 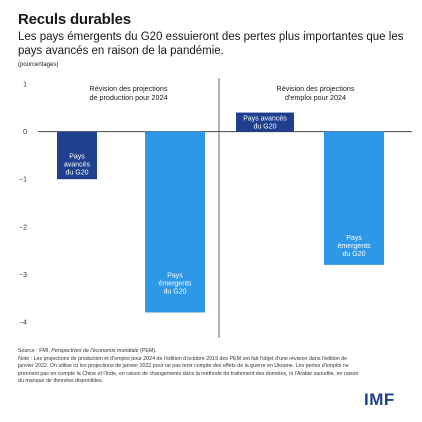 I want to click on y-tick-label: −2, so click(x=23, y=227).